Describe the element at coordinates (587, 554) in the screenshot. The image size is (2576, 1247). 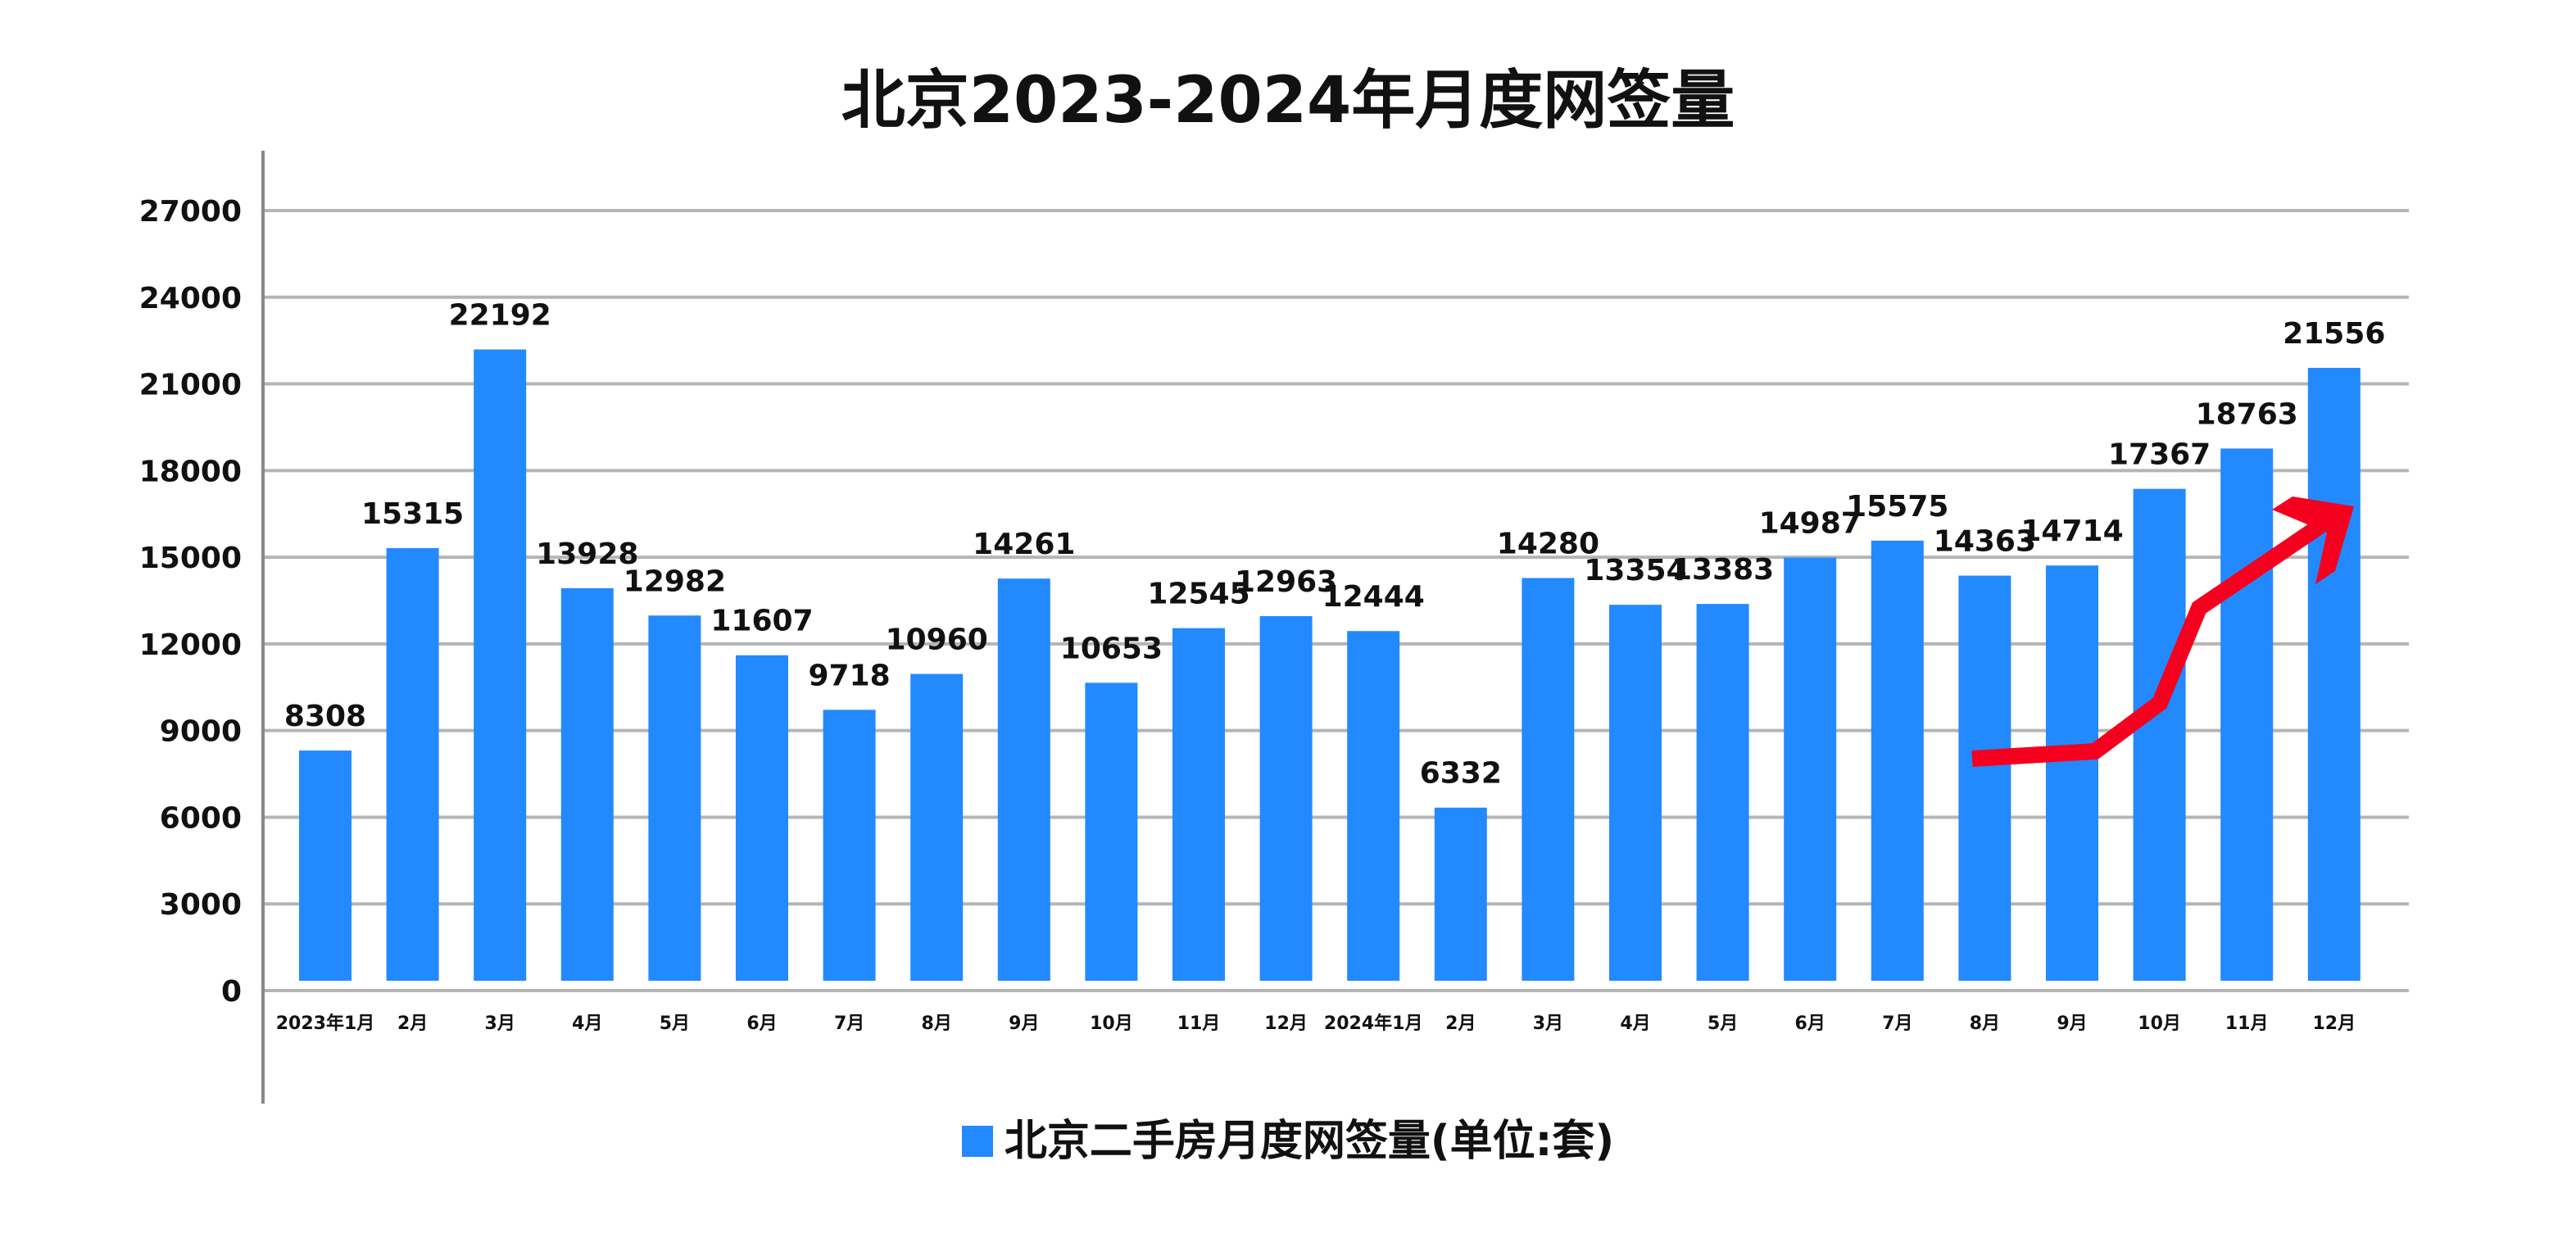
I see `data-label: 13928` at that location.